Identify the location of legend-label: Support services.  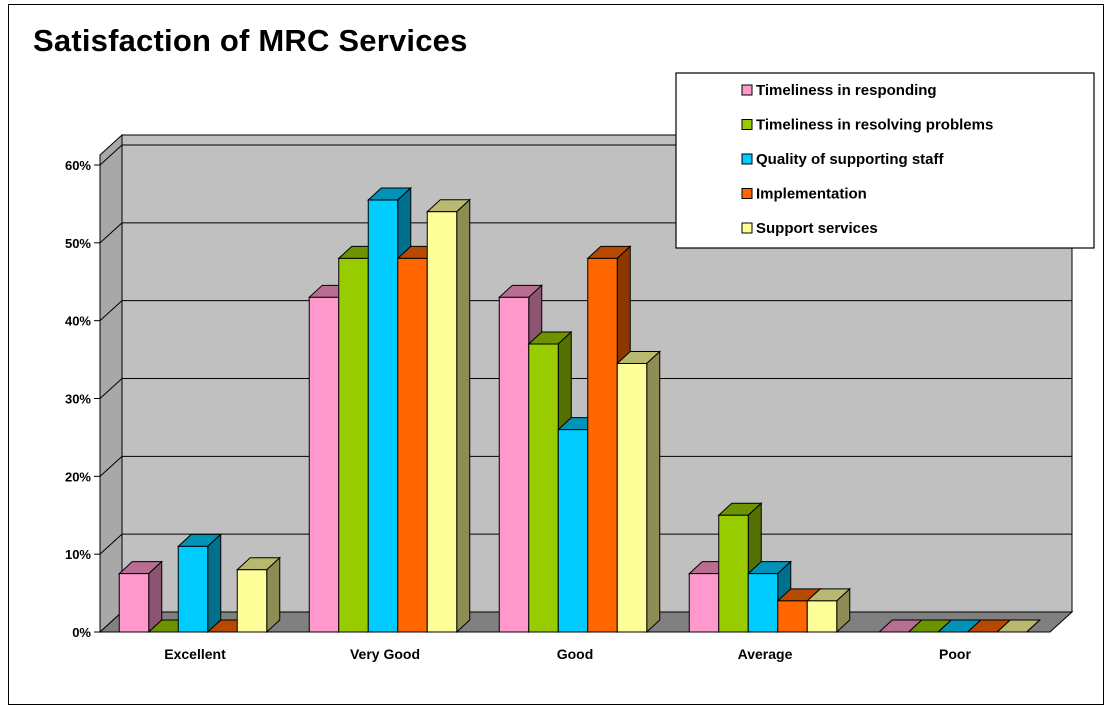
(817, 228).